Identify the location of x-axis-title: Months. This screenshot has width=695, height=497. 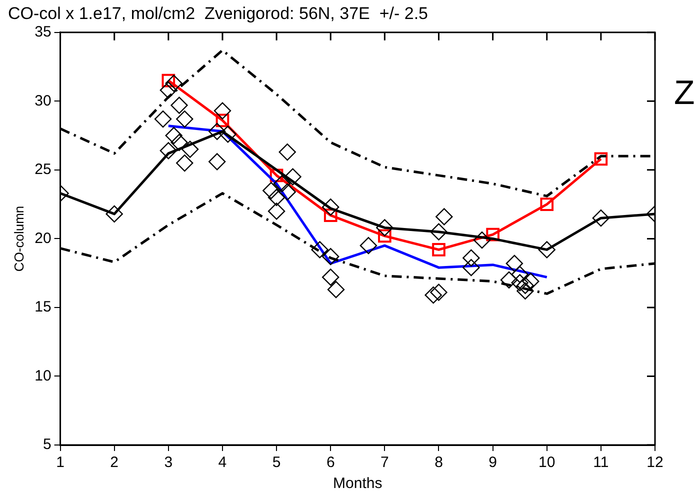
(357, 483).